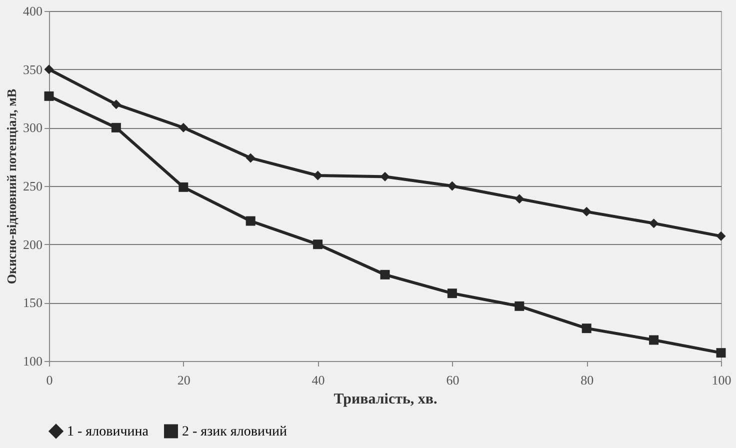 This screenshot has height=448, width=736. I want to click on y-tick-label: 300, so click(32, 128).